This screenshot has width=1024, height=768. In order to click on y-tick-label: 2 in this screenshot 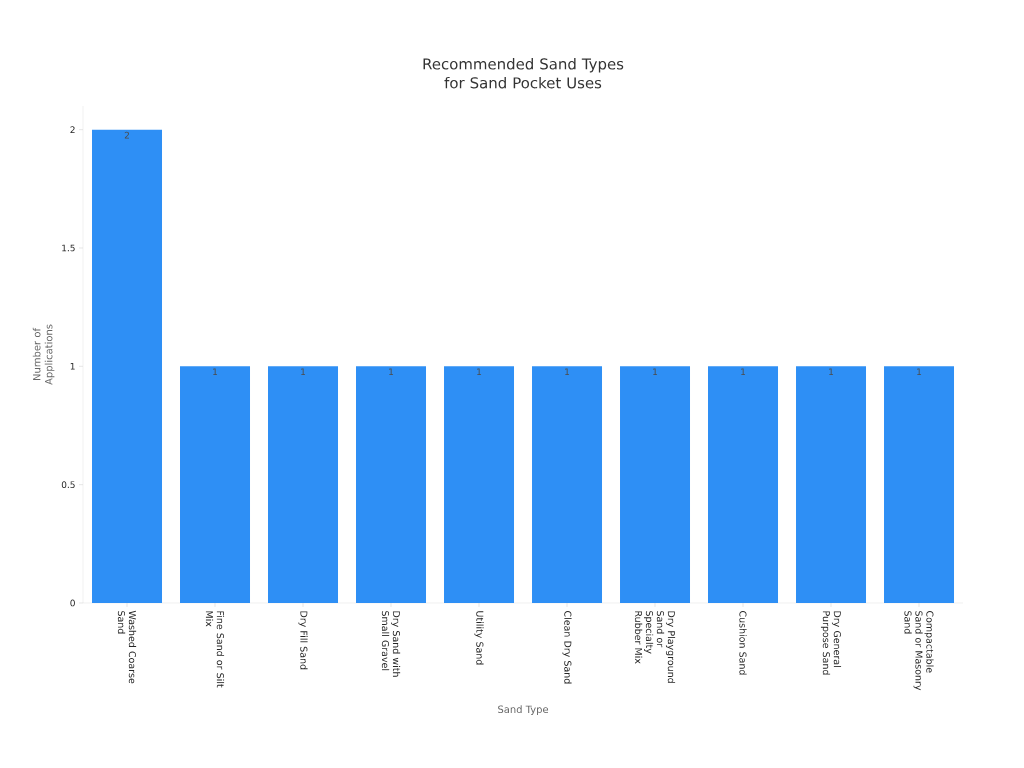, I will do `click(72, 129)`.